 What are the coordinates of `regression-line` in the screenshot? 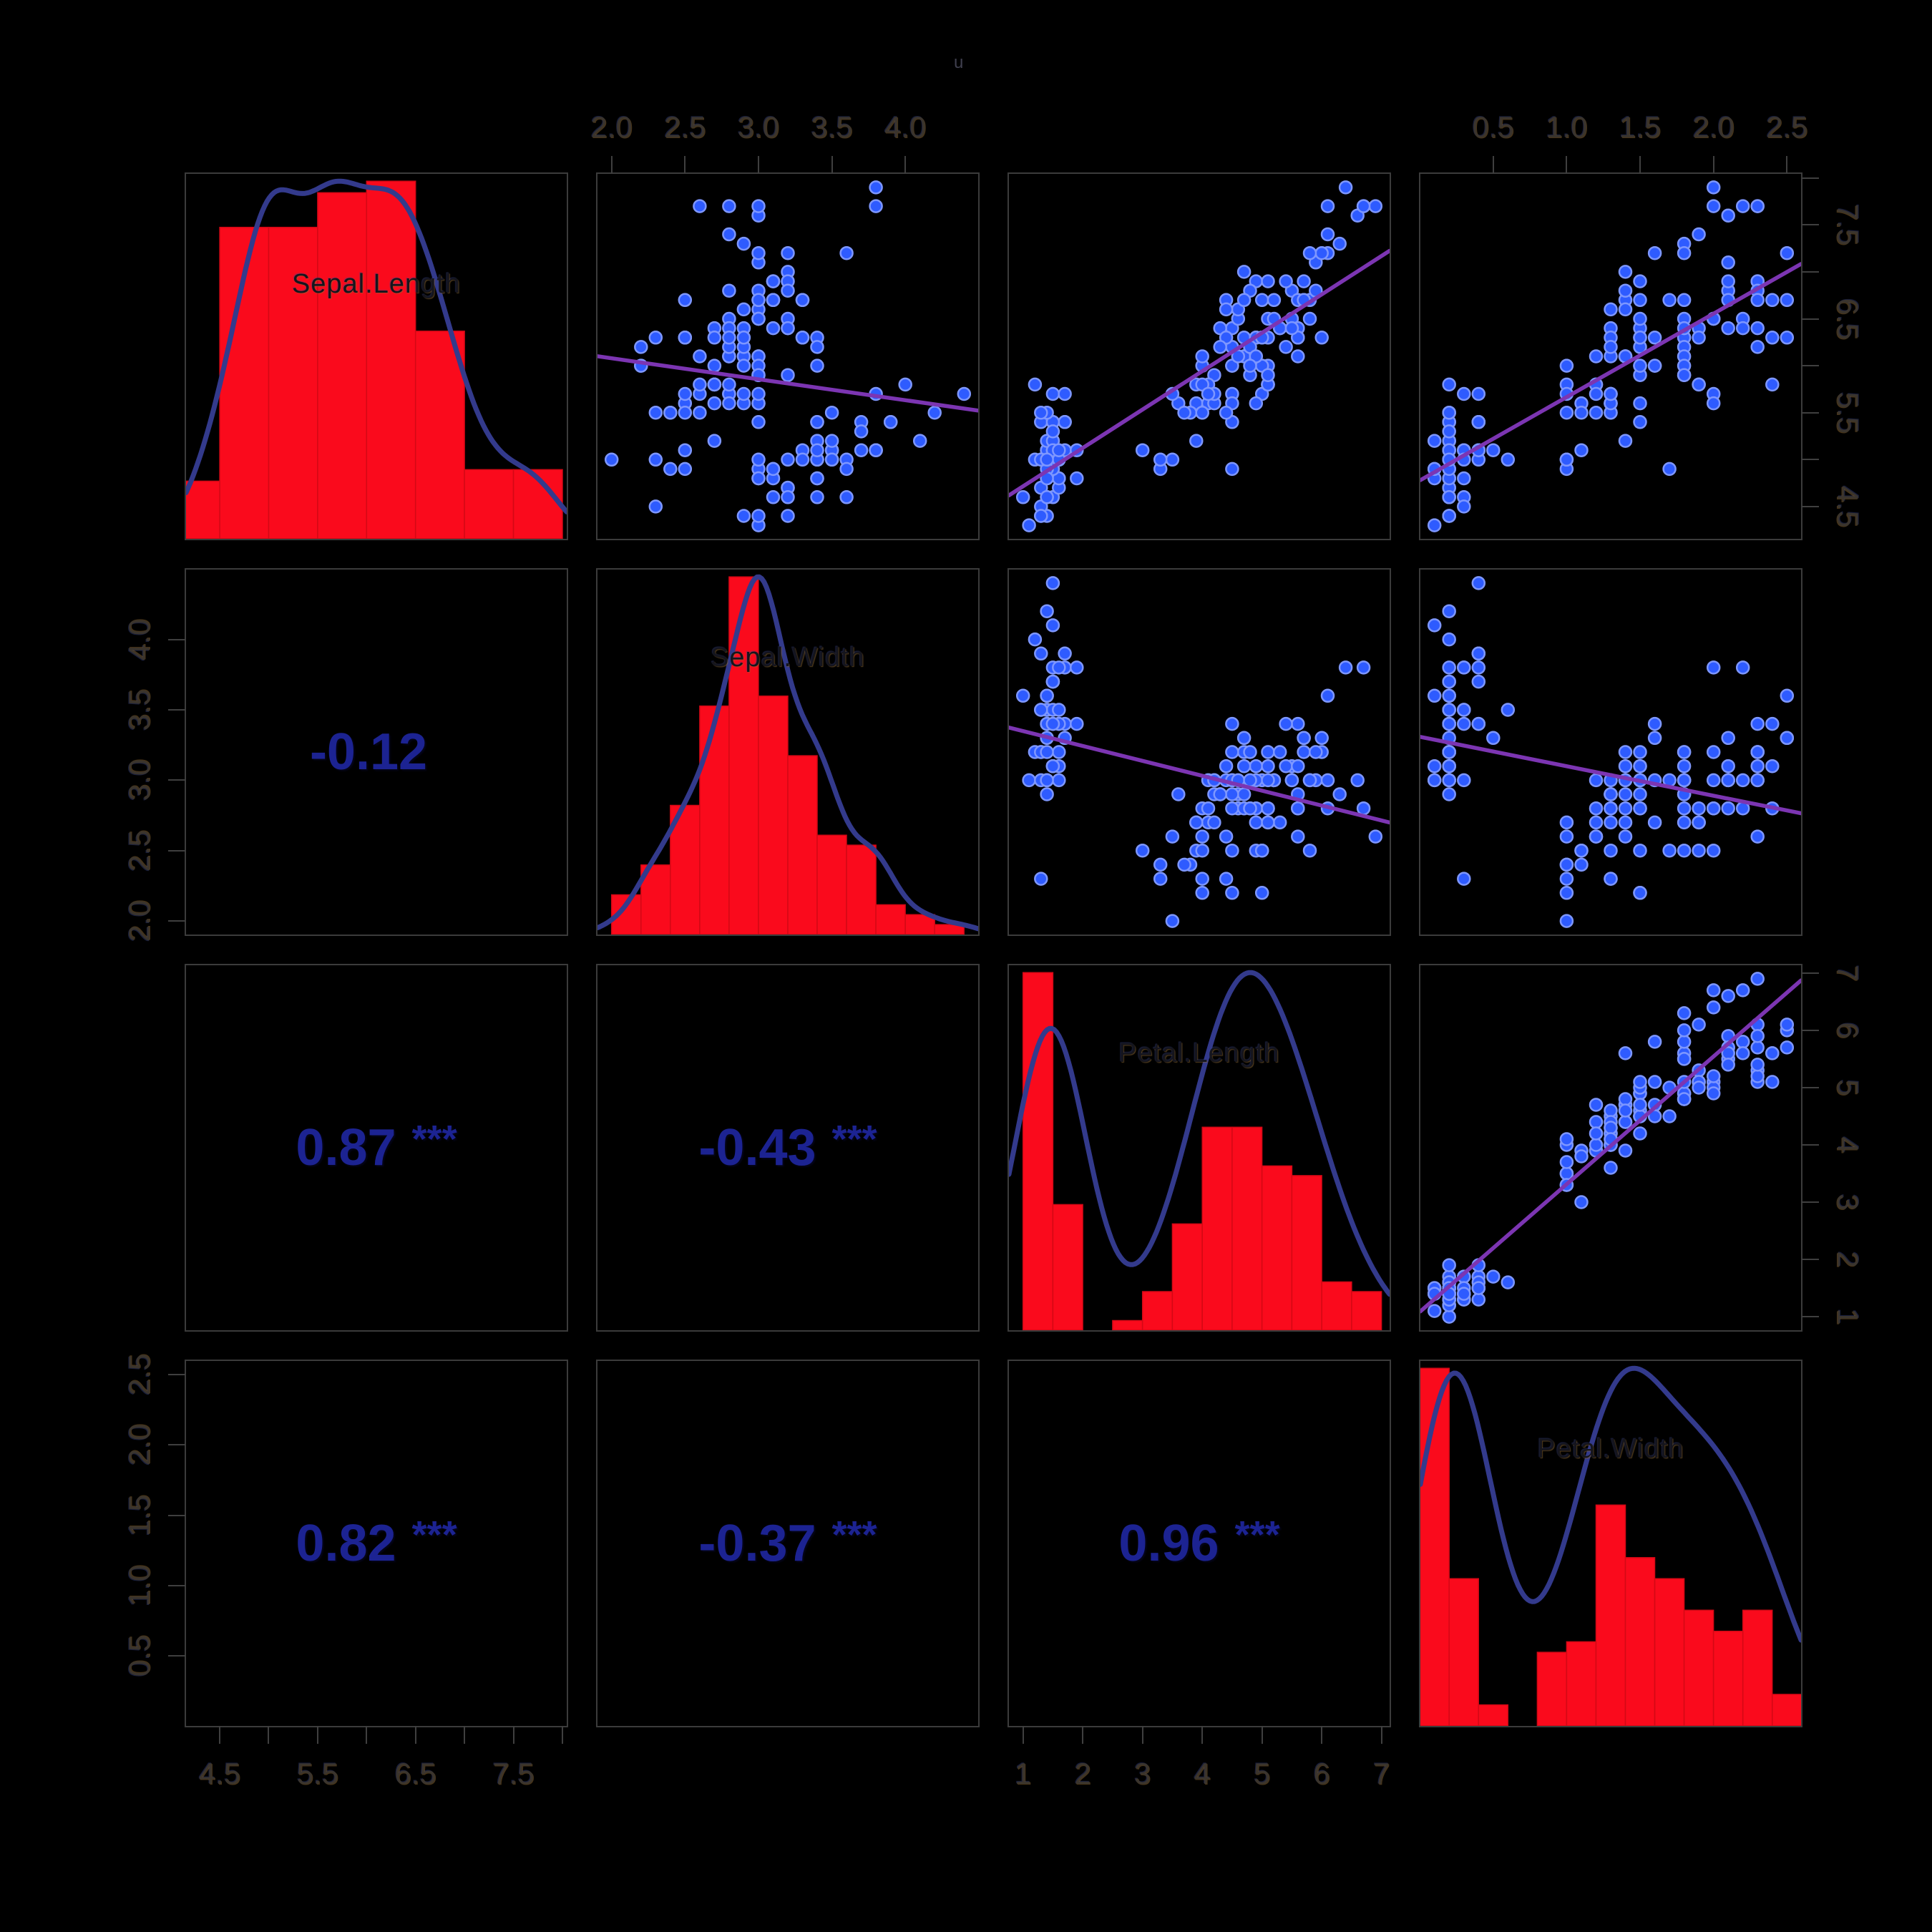 It's located at (1610, 775).